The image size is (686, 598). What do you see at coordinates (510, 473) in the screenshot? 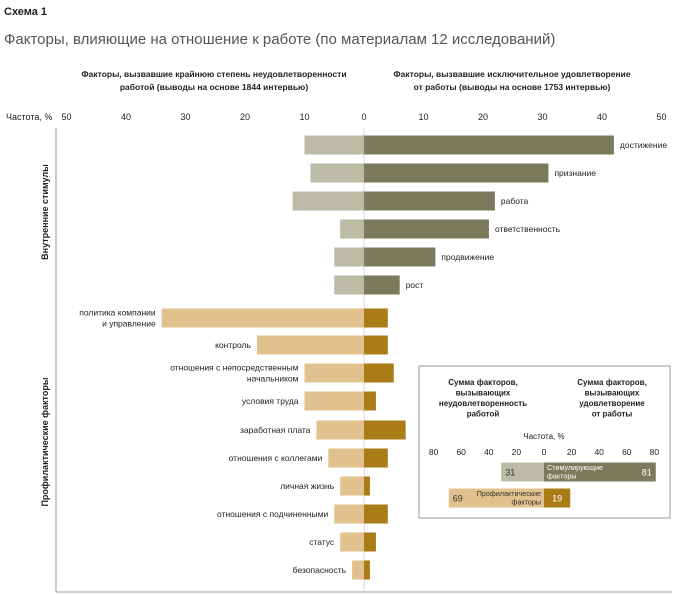
I see `inset-value-left: 31` at bounding box center [510, 473].